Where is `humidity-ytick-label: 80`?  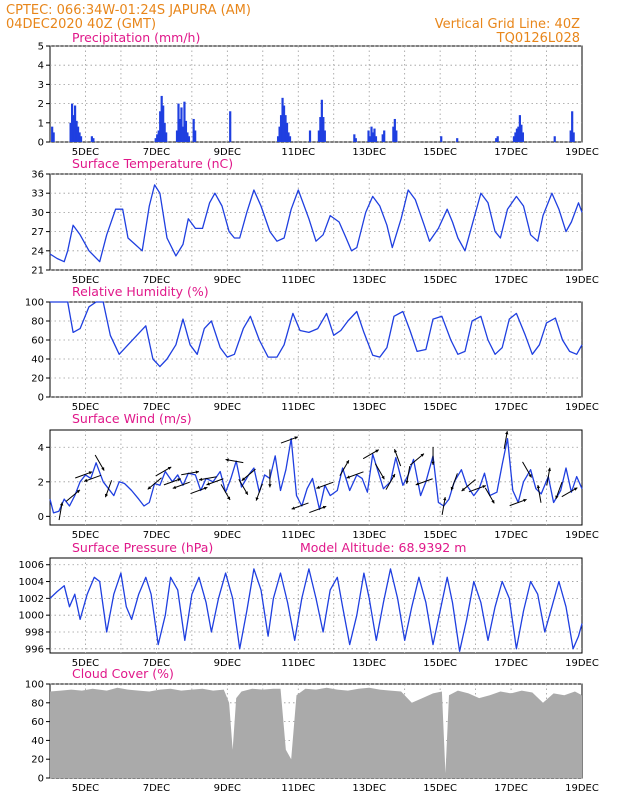
humidity-ytick-label: 80 is located at coordinates (37, 322).